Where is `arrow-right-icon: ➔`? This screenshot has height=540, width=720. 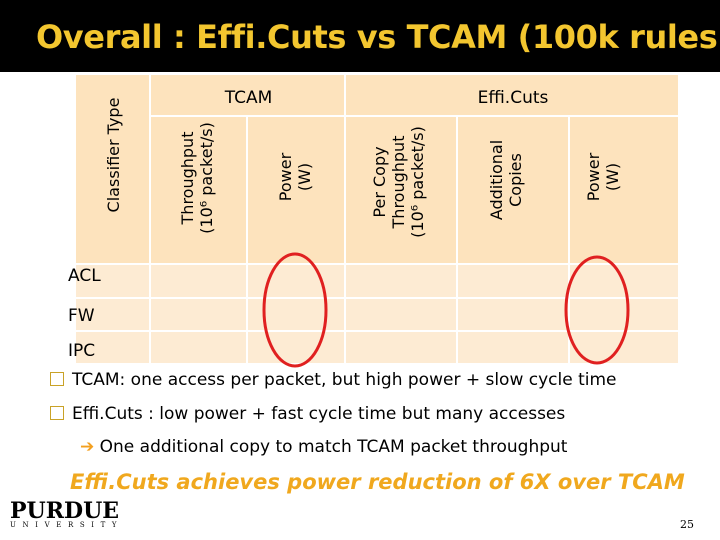 arrow-right-icon: ➔ is located at coordinates (87, 447).